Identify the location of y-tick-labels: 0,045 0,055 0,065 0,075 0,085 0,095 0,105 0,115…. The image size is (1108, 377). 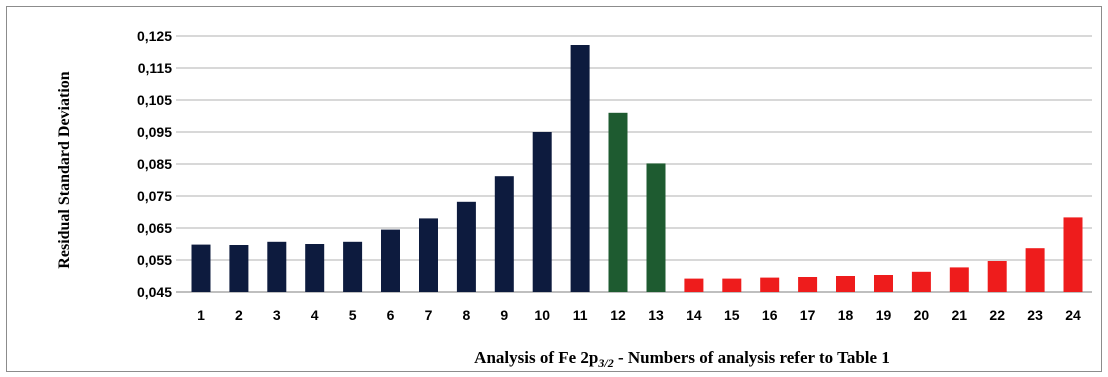
(154, 164).